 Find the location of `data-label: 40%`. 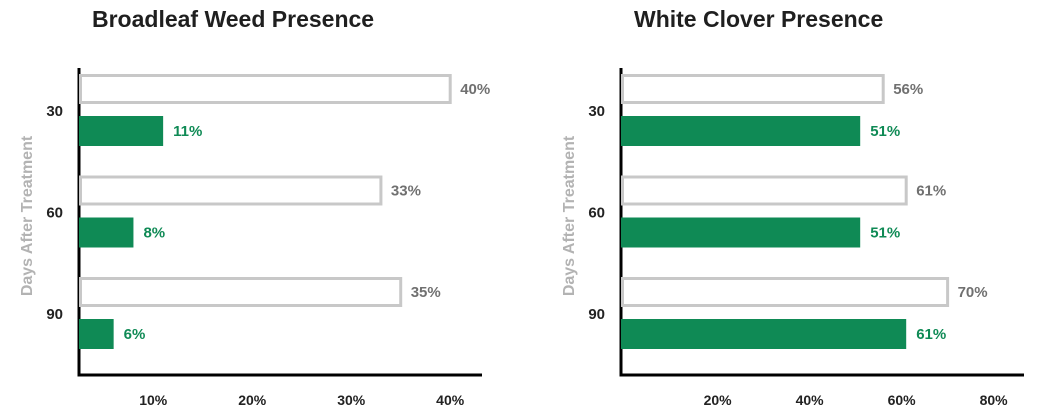

data-label: 40% is located at coordinates (475, 89).